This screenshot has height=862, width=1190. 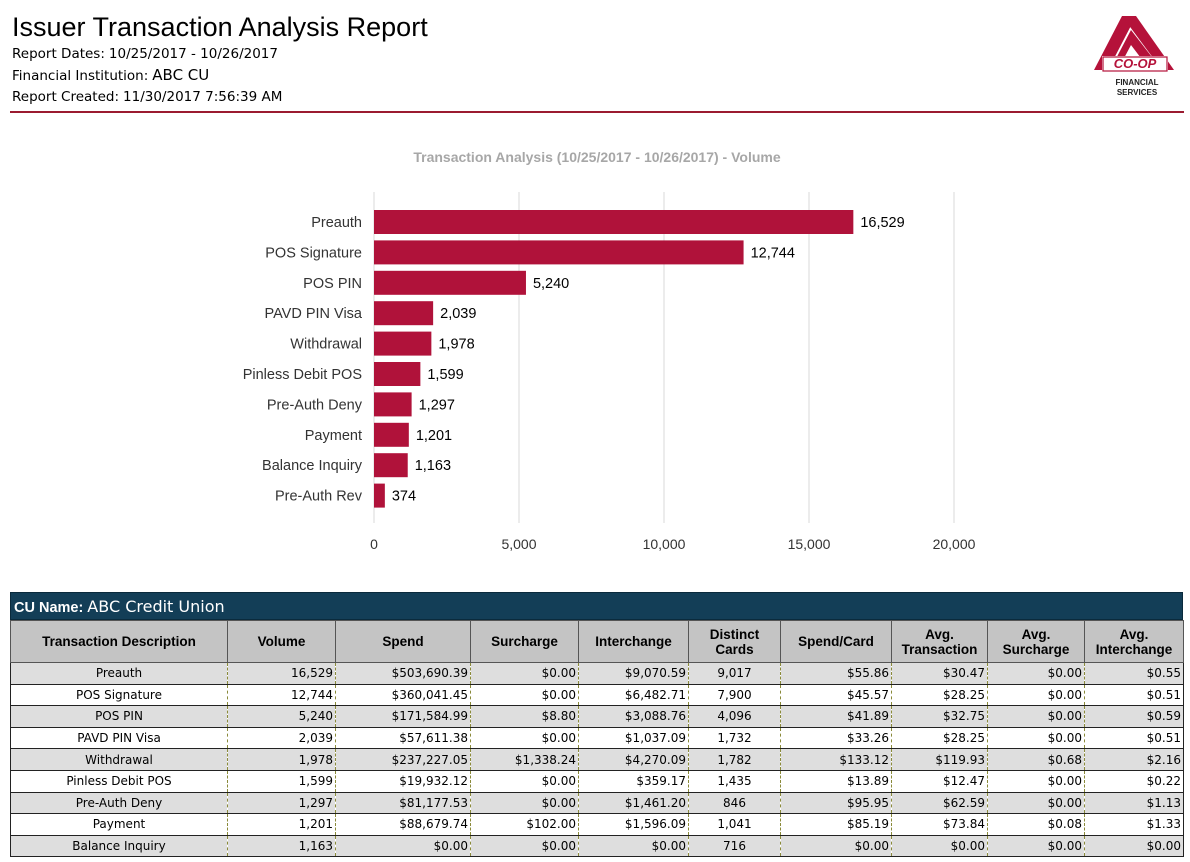 I want to click on financial-institution-label: Financial Institution:, so click(x=80, y=76).